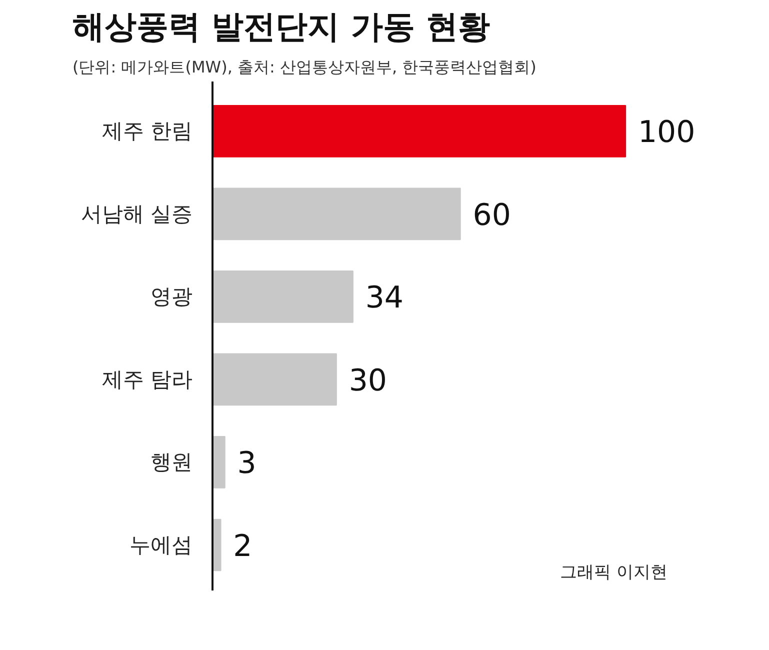 The height and width of the screenshot is (650, 769). I want to click on y-tick-label: 행원, so click(171, 462).